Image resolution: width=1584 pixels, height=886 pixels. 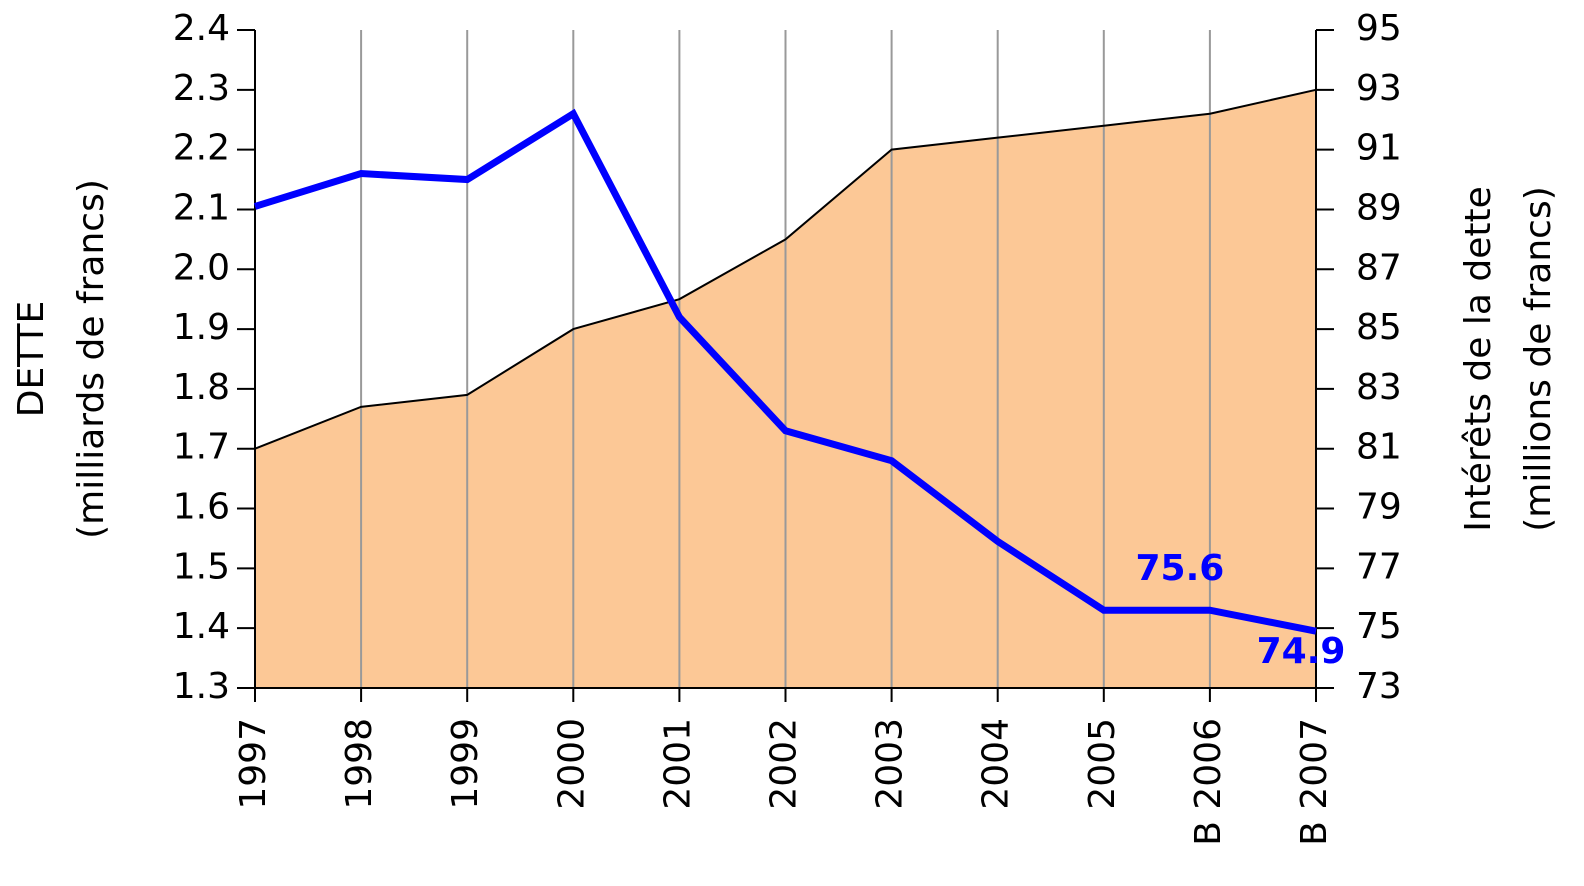 What do you see at coordinates (201, 148) in the screenshot?
I see `y-tick-label: 2.2` at bounding box center [201, 148].